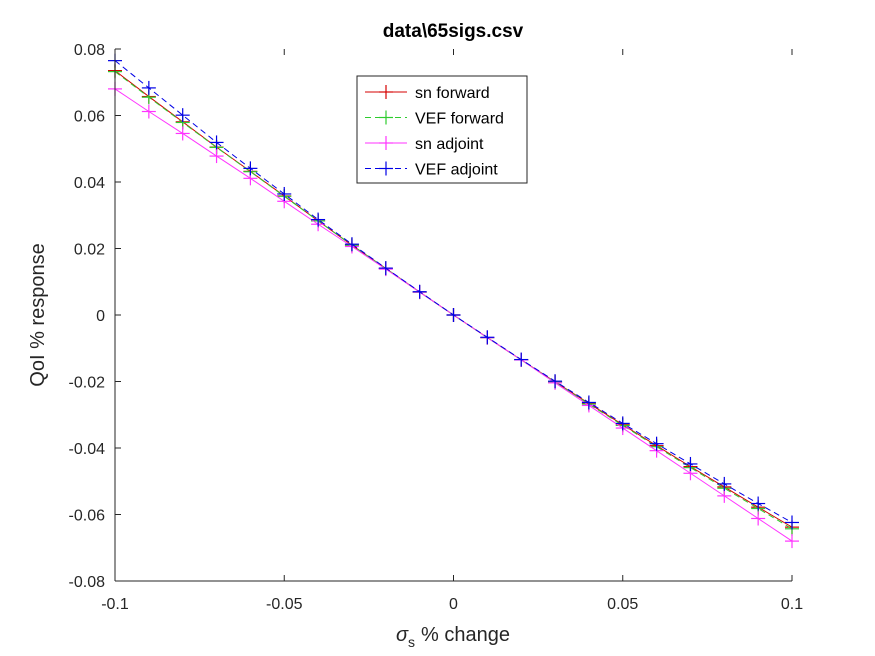 This screenshot has height=656, width=875. I want to click on x-axis-title: σs % change, so click(453, 637).